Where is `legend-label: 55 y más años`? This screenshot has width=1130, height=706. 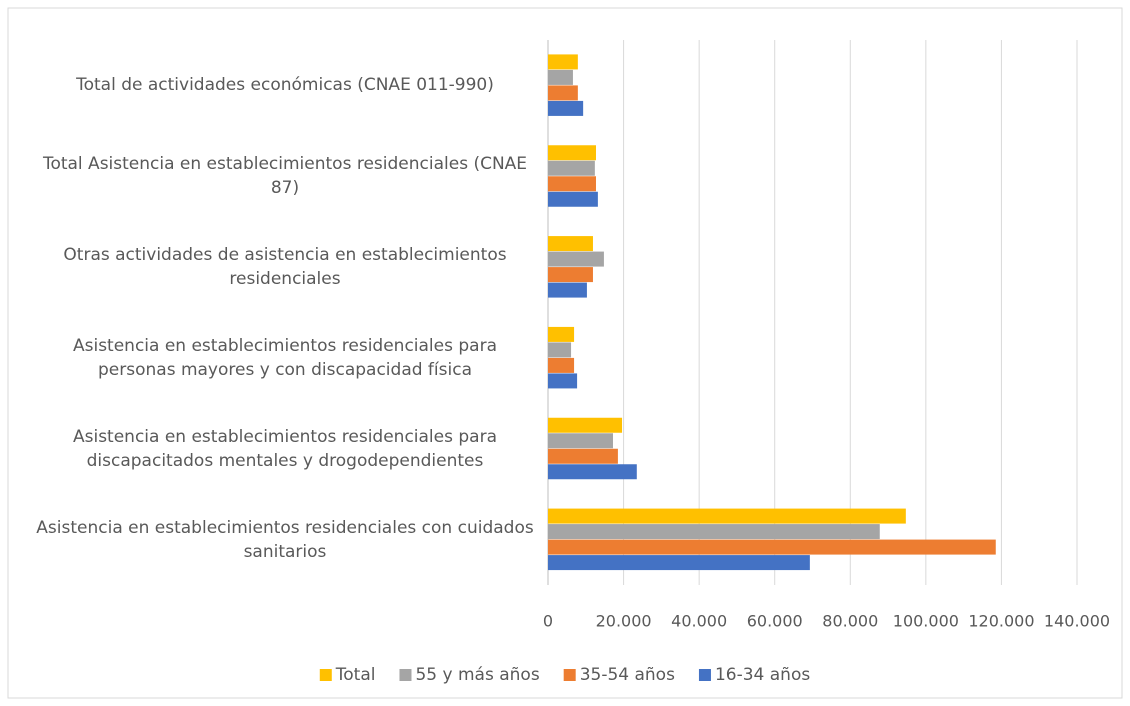
legend-label: 55 y más años is located at coordinates (477, 675).